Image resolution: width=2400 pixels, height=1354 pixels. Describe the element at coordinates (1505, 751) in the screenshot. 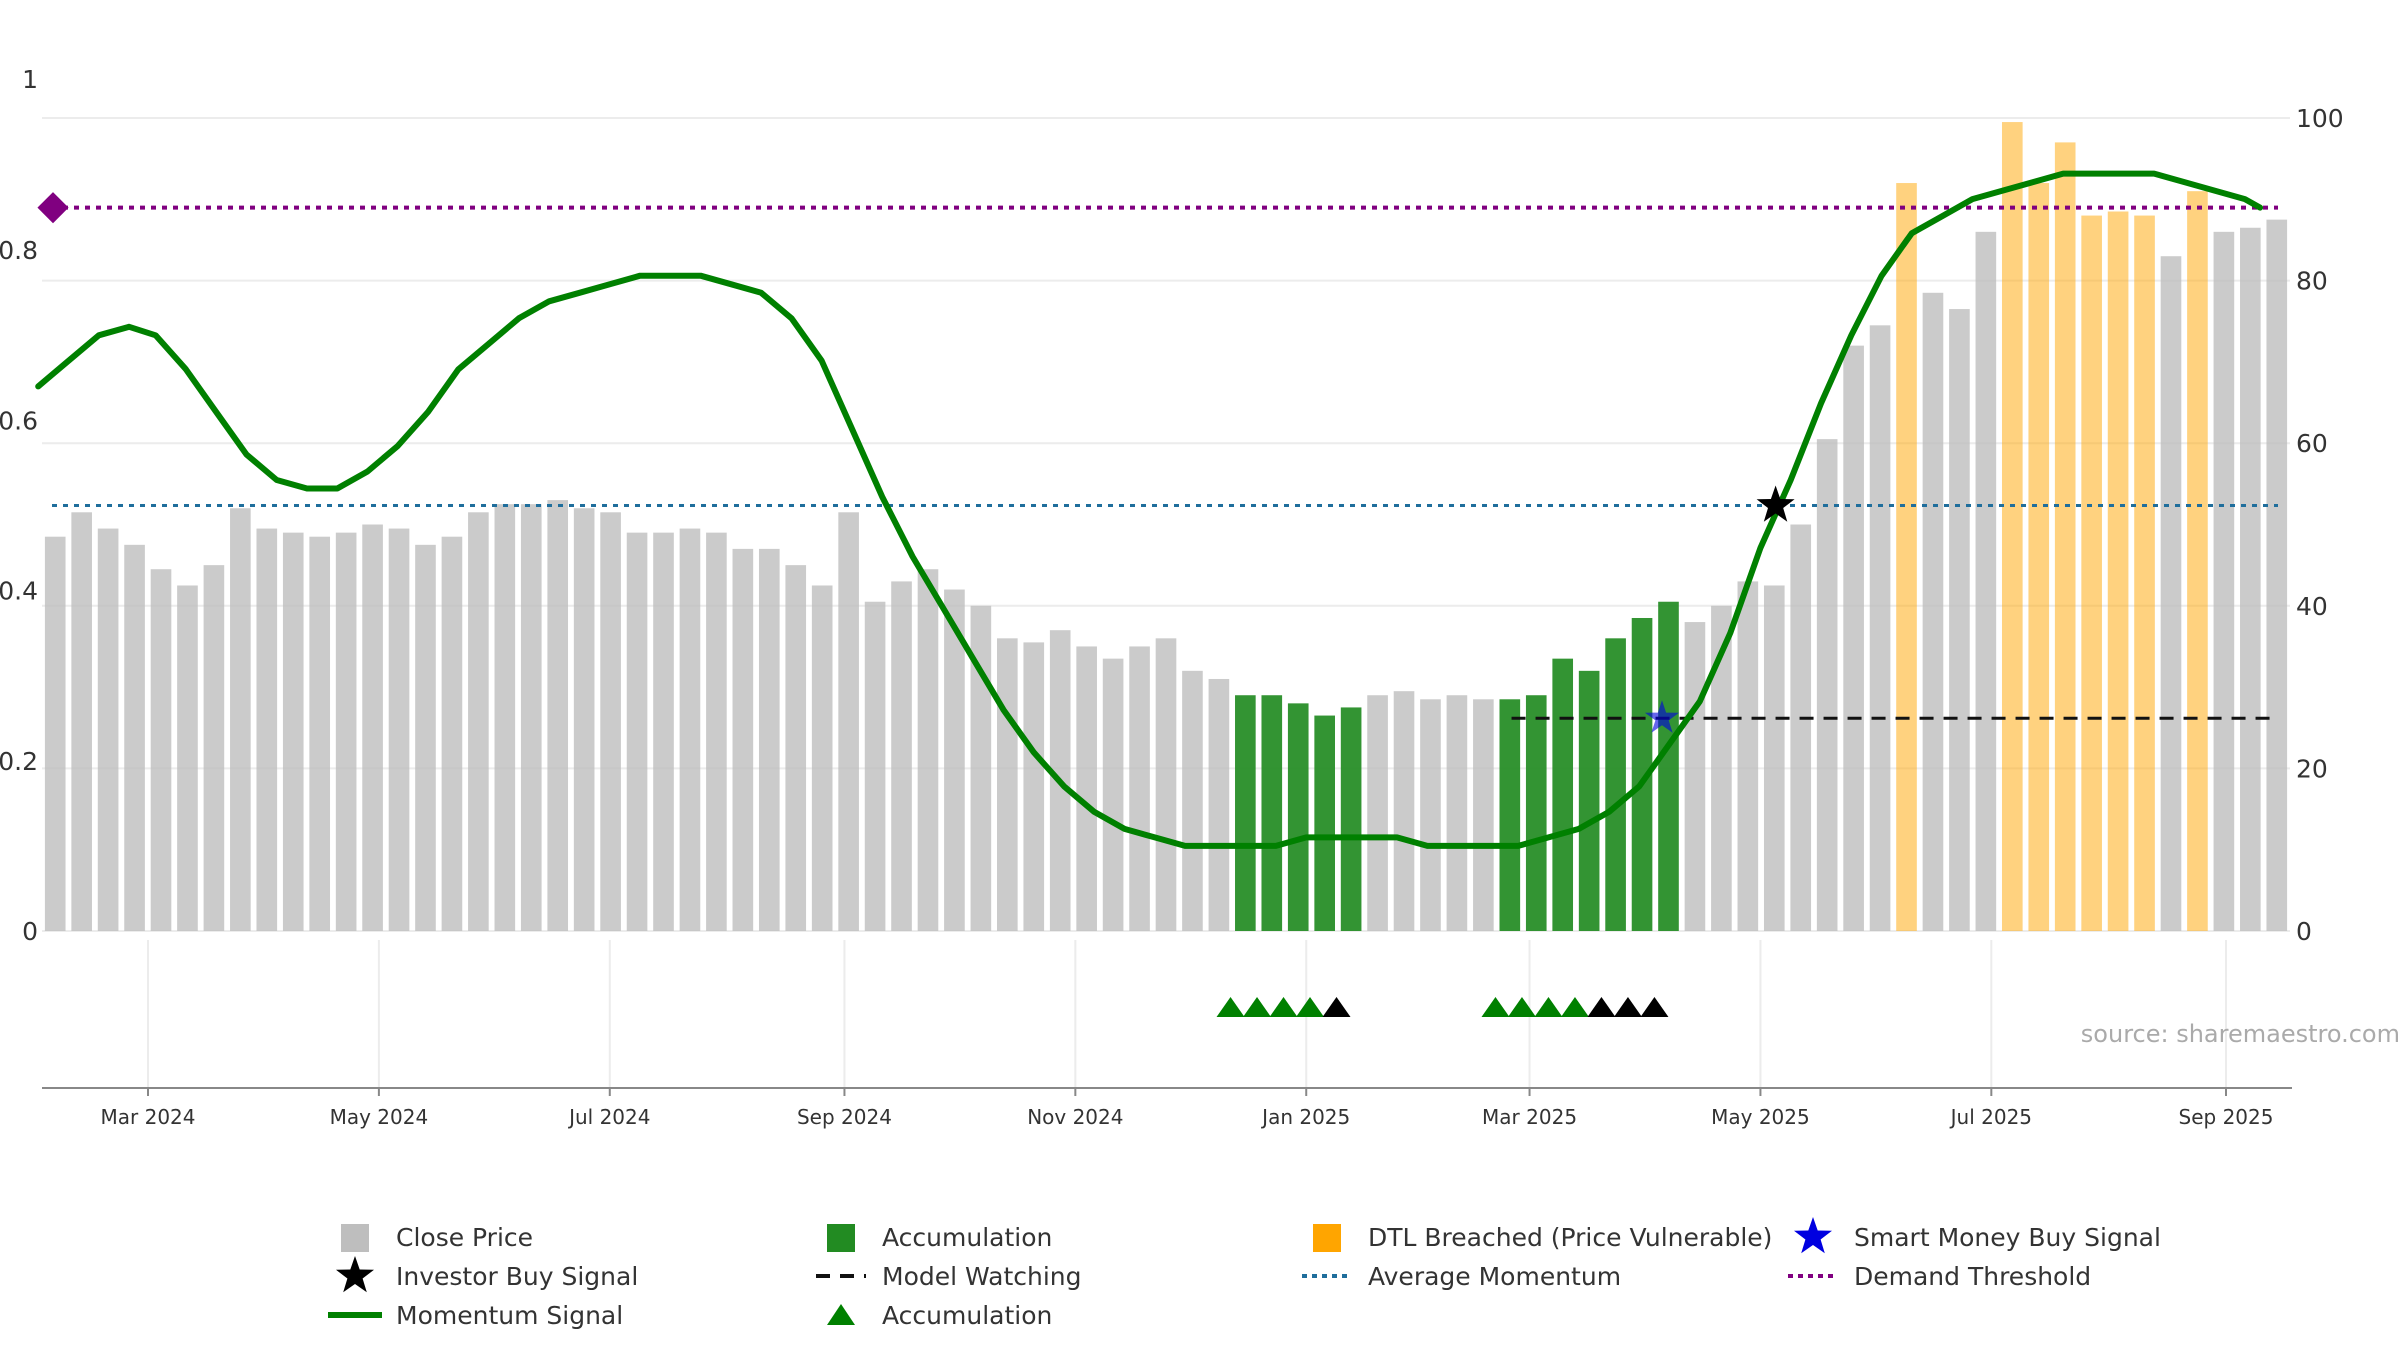

I see `signals` at that location.